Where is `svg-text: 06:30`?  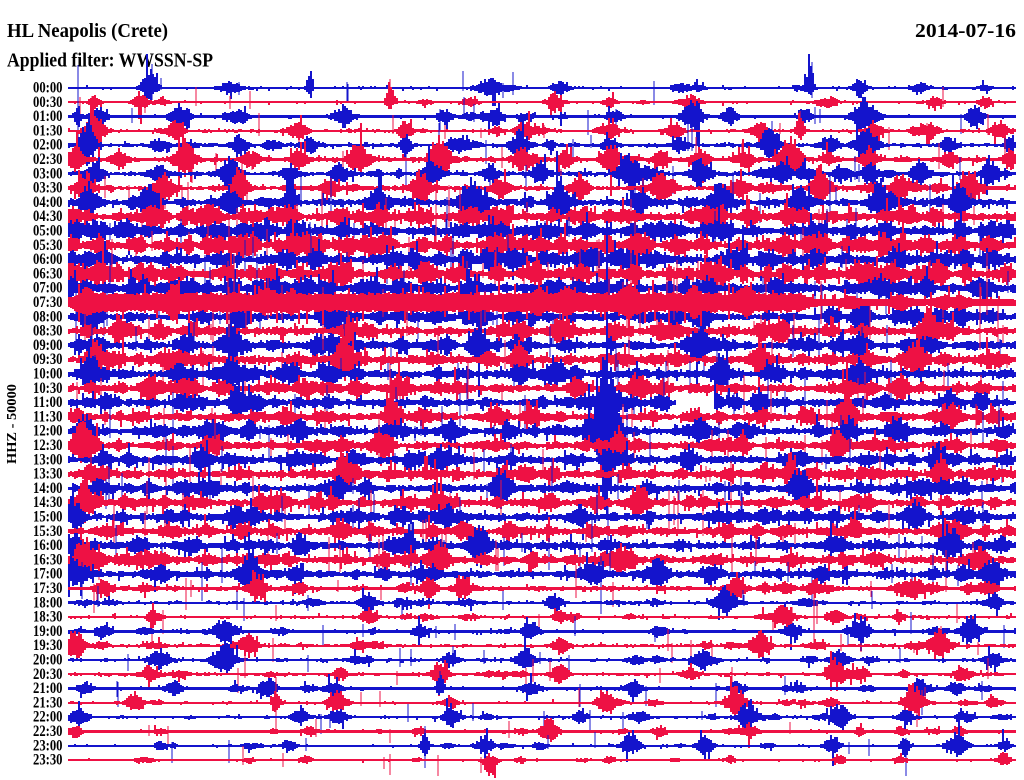 svg-text: 06:30 is located at coordinates (48, 273).